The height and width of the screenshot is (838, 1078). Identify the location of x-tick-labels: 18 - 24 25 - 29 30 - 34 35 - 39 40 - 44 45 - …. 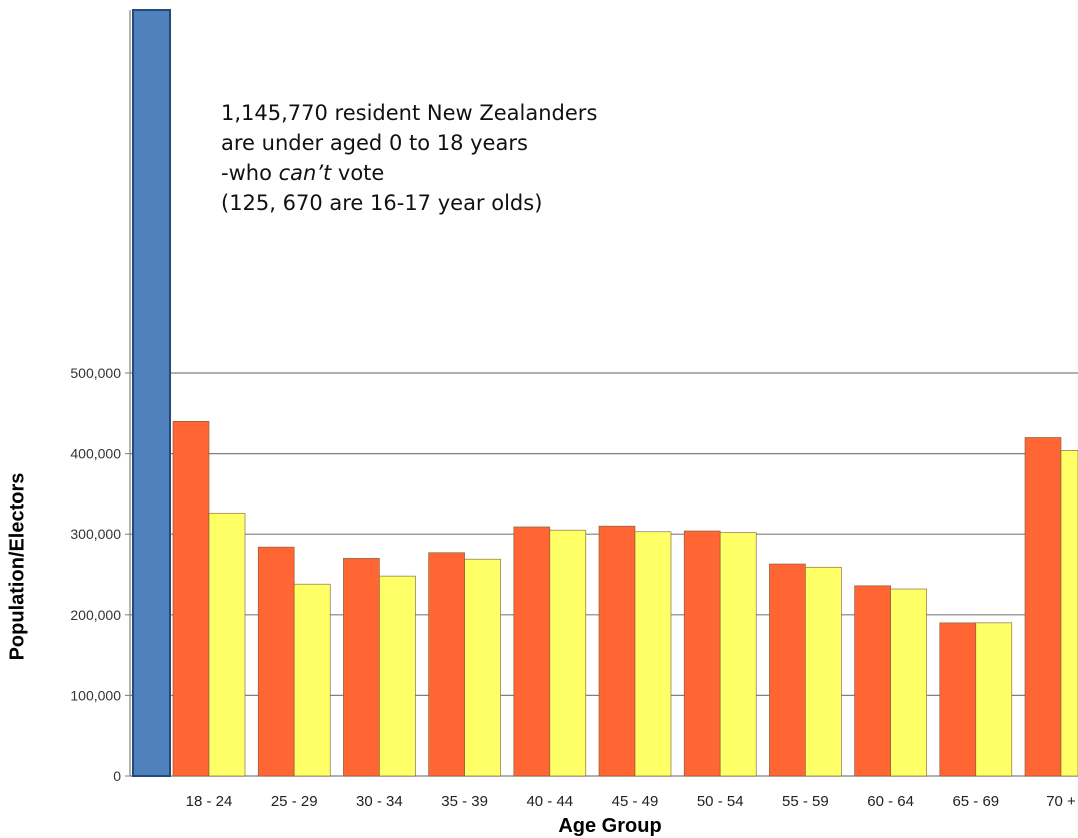
(631, 801).